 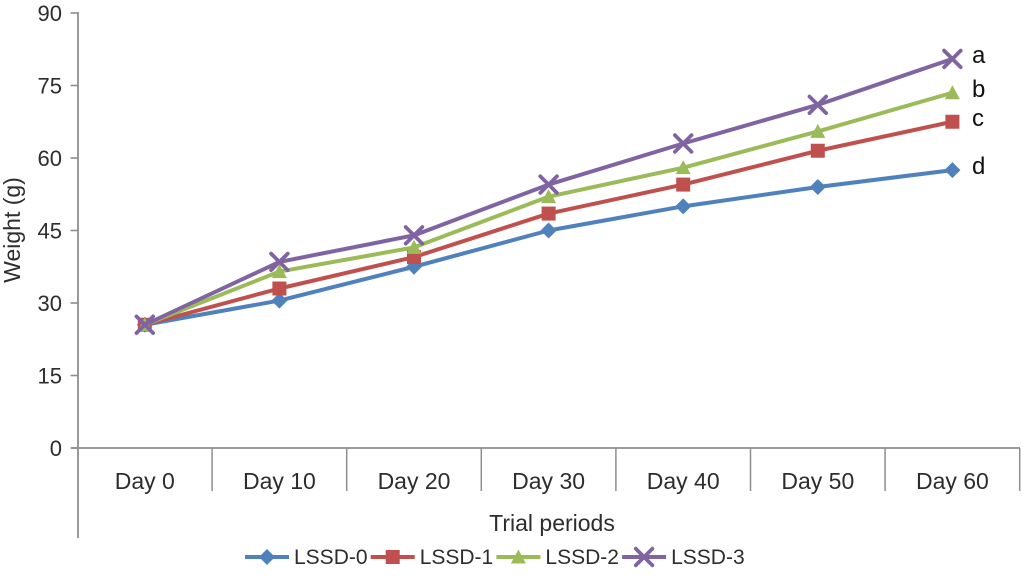 I want to click on annotation-b: b, so click(x=978, y=89).